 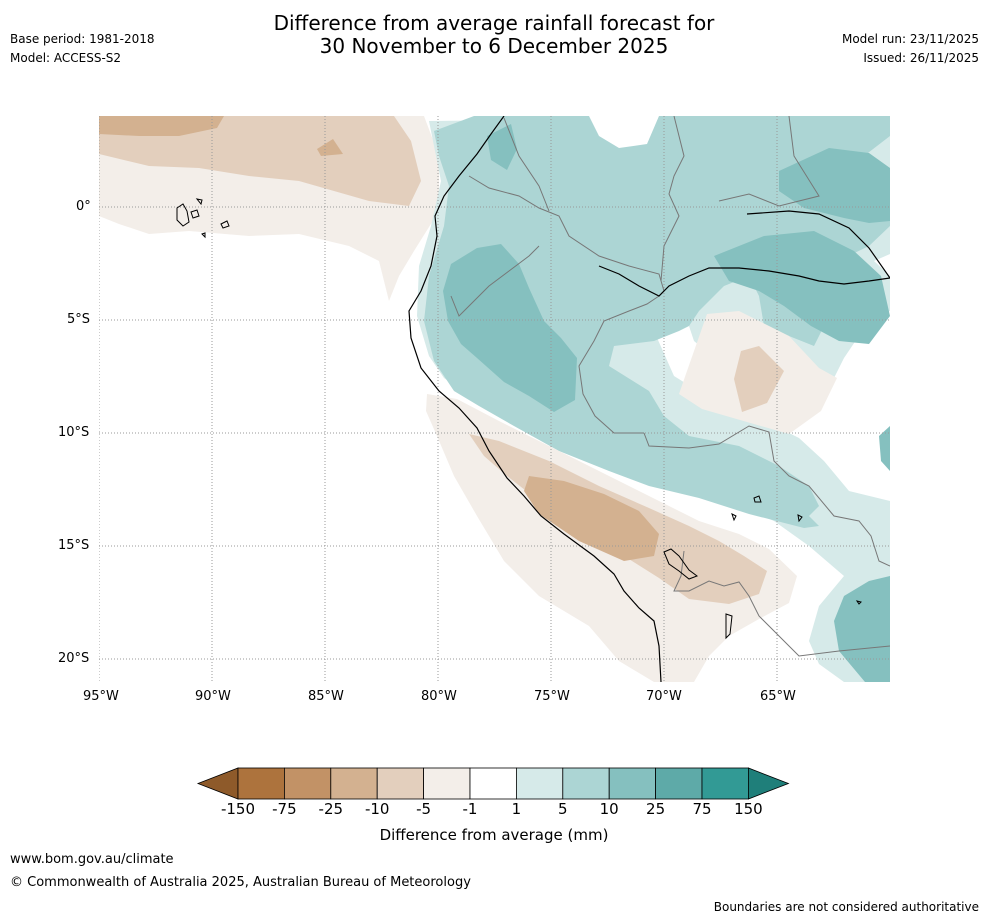 What do you see at coordinates (494, 835) in the screenshot?
I see `colorbar-title: Difference from average (mm)` at bounding box center [494, 835].